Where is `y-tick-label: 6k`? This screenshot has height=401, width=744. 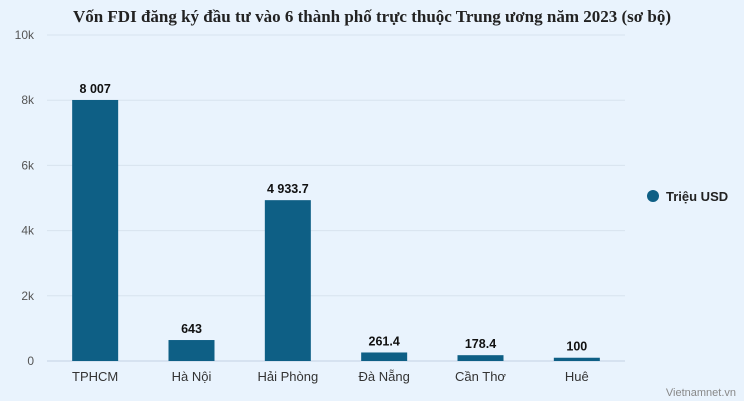
y-tick-label: 6k is located at coordinates (28, 165).